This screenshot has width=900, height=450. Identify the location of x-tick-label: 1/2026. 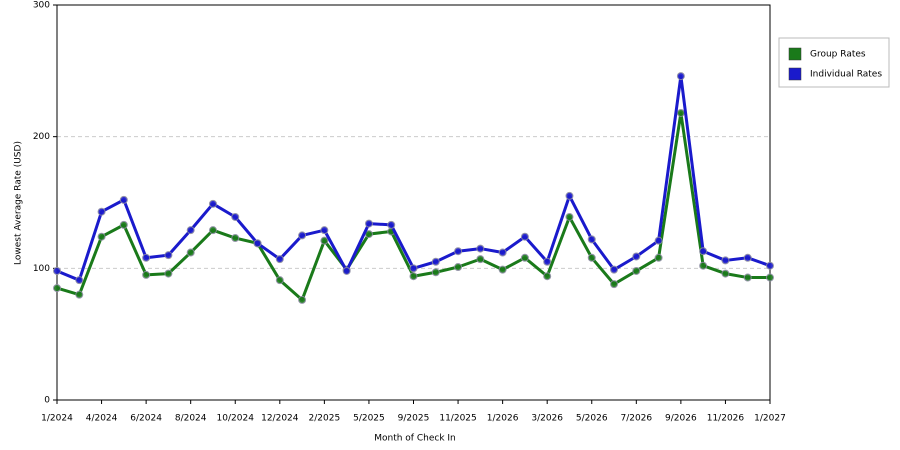
(503, 419).